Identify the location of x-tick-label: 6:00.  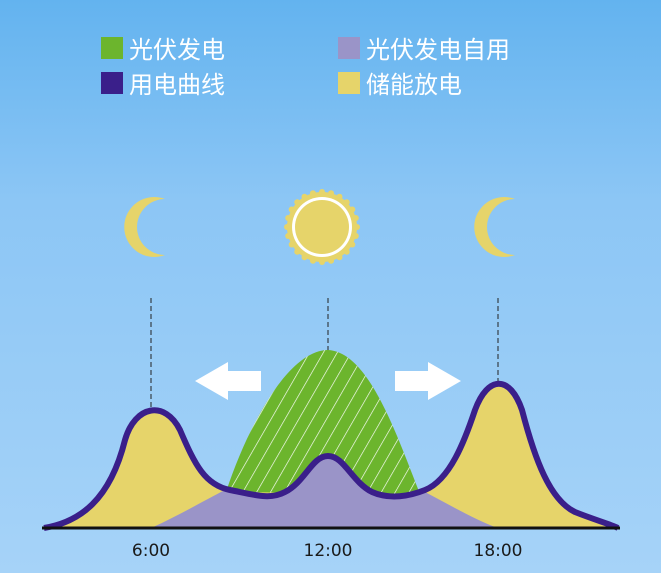
(151, 551).